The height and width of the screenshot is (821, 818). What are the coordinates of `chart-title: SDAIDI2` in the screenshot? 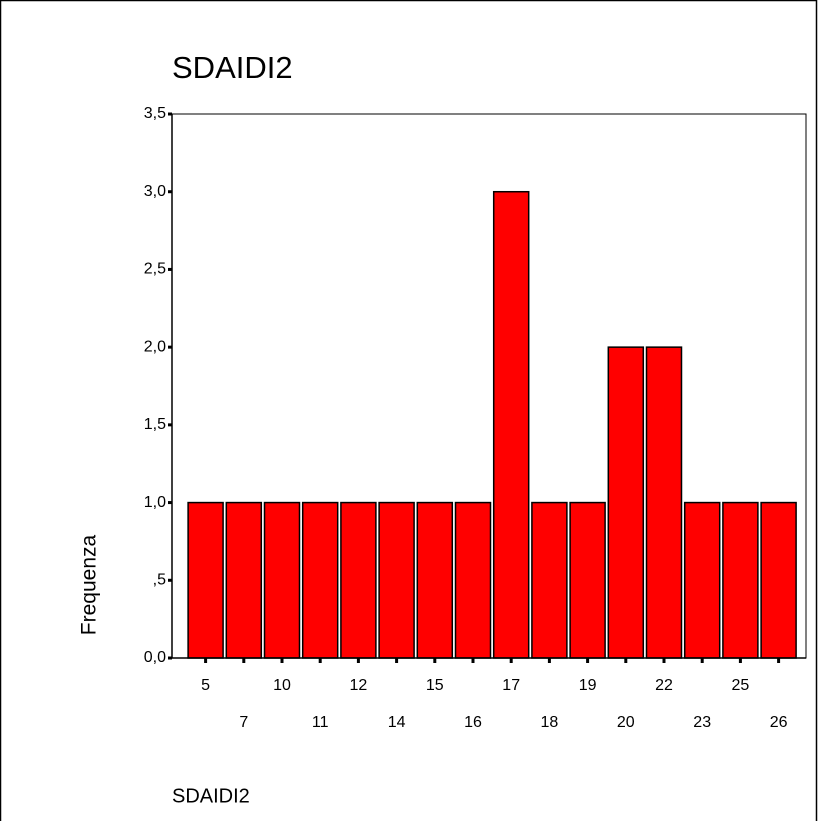 It's located at (232, 67).